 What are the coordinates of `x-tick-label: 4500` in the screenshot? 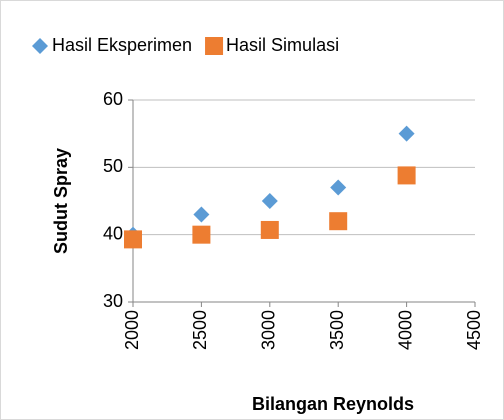 It's located at (474, 330).